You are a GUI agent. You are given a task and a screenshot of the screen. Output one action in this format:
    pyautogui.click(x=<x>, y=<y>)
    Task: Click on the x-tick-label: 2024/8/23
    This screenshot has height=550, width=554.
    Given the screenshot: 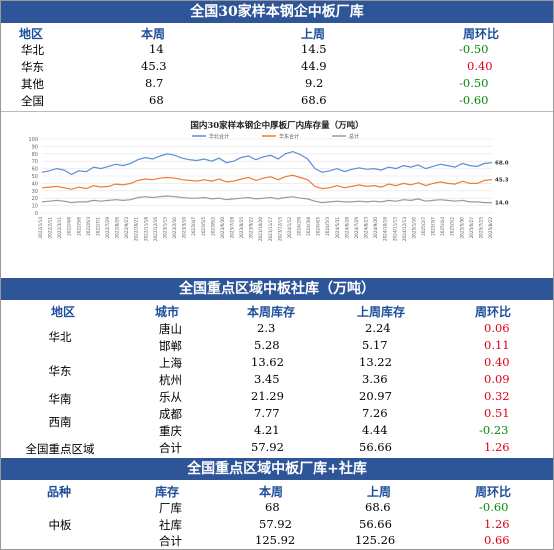 What is the action you would take?
    pyautogui.click(x=366, y=228)
    